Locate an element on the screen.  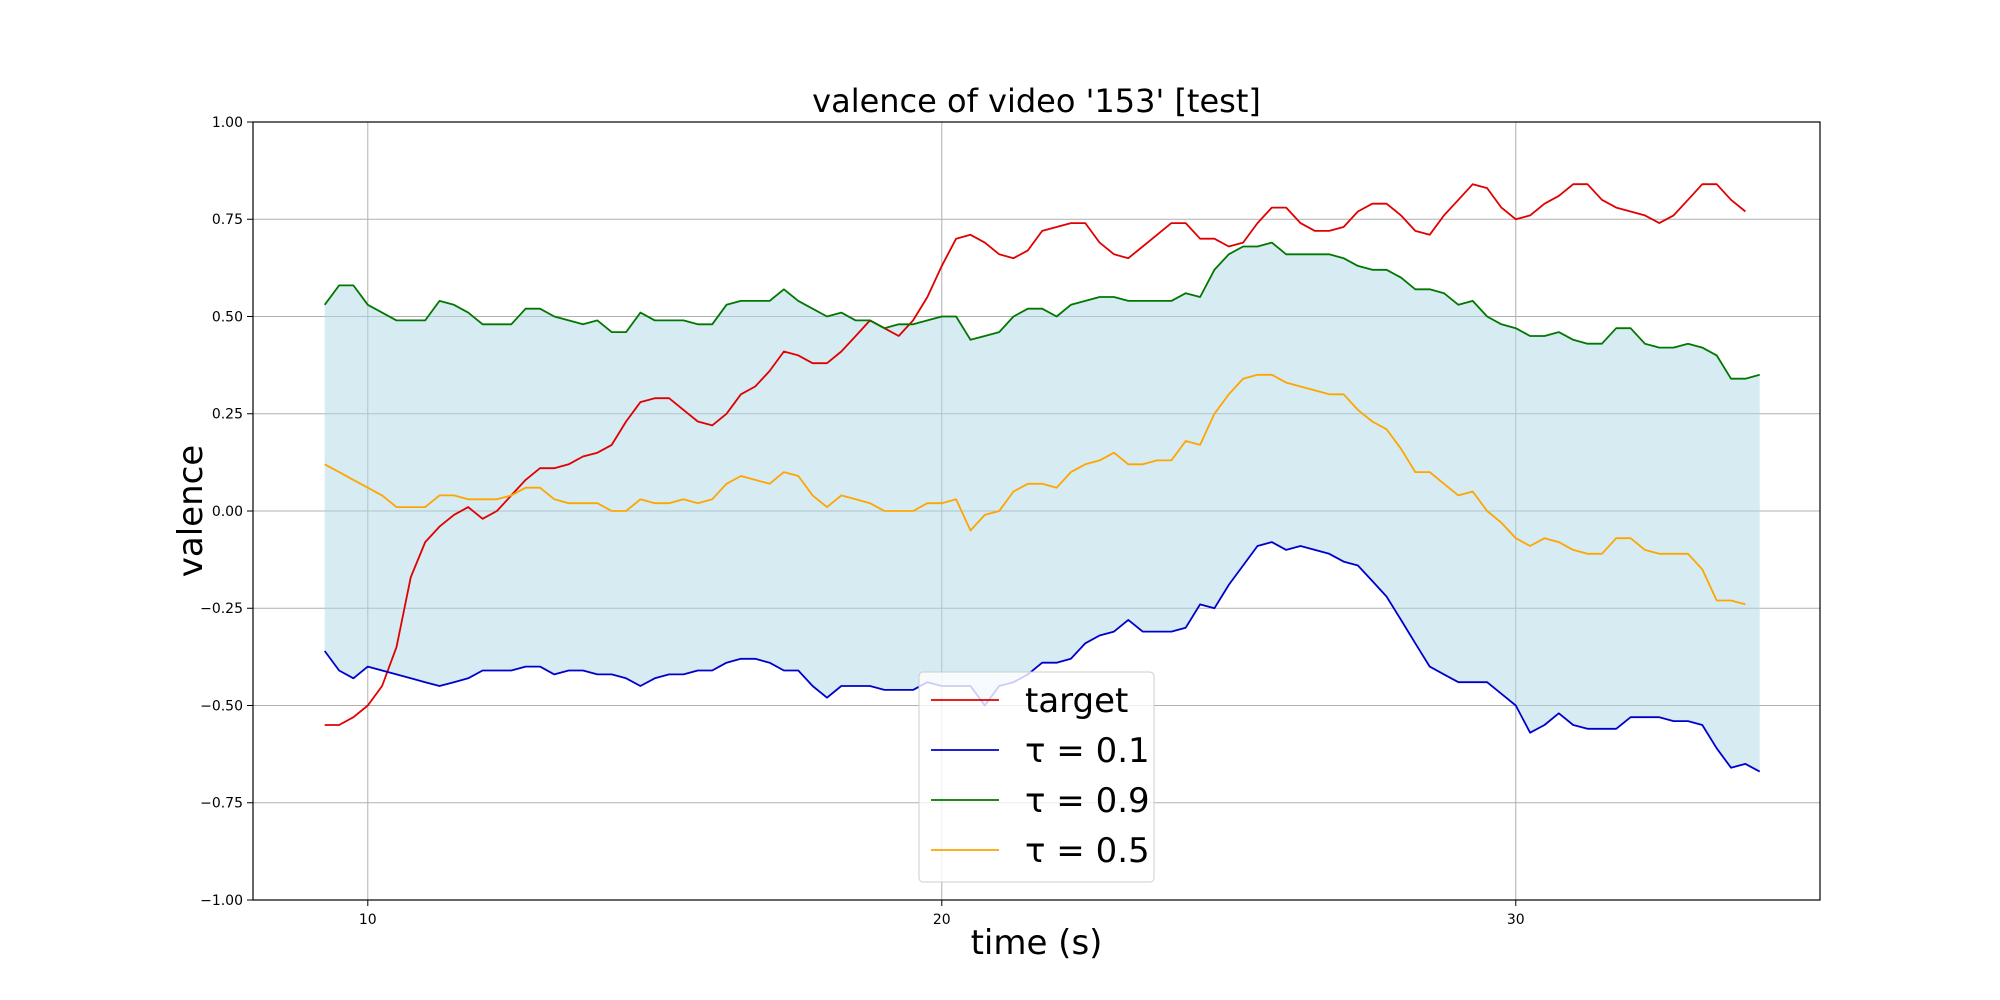
y-axis-label: valence is located at coordinates (191, 511).